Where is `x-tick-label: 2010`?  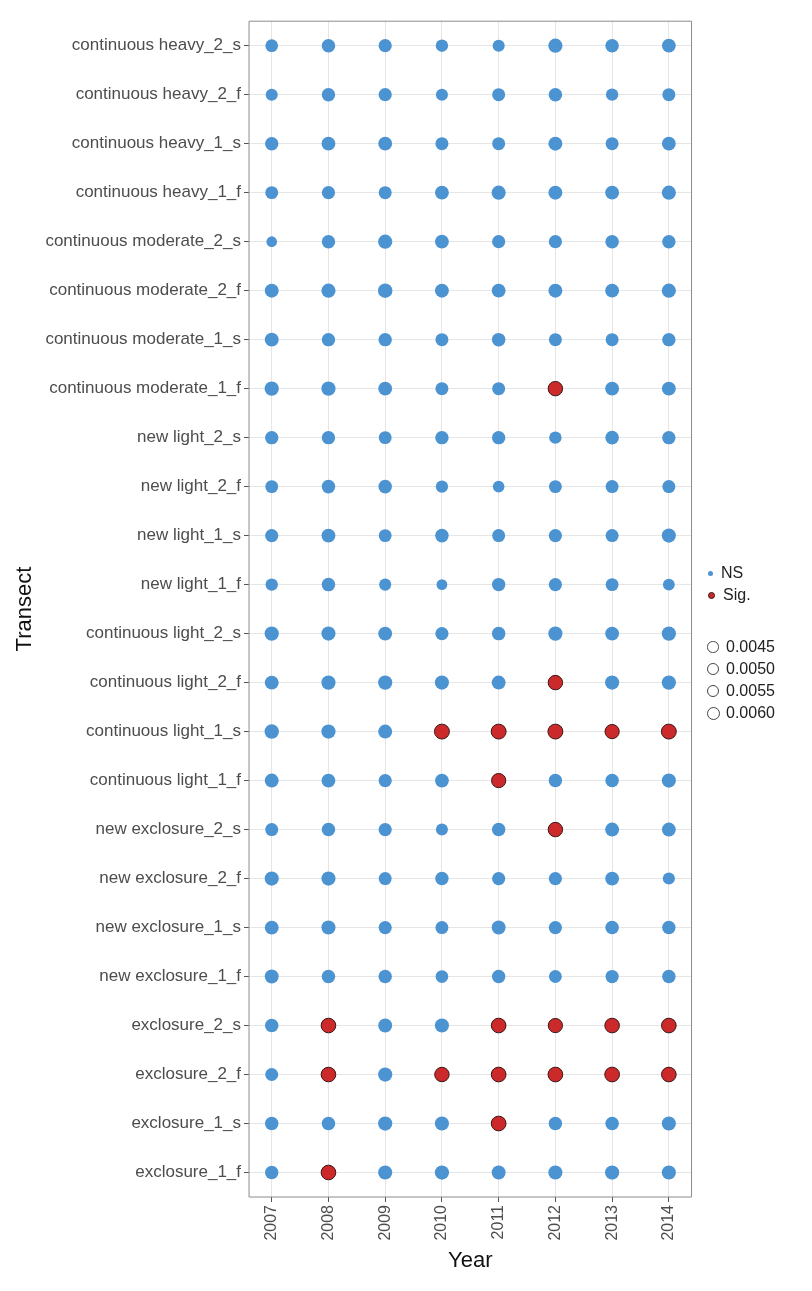 x-tick-label: 2010 is located at coordinates (441, 1222).